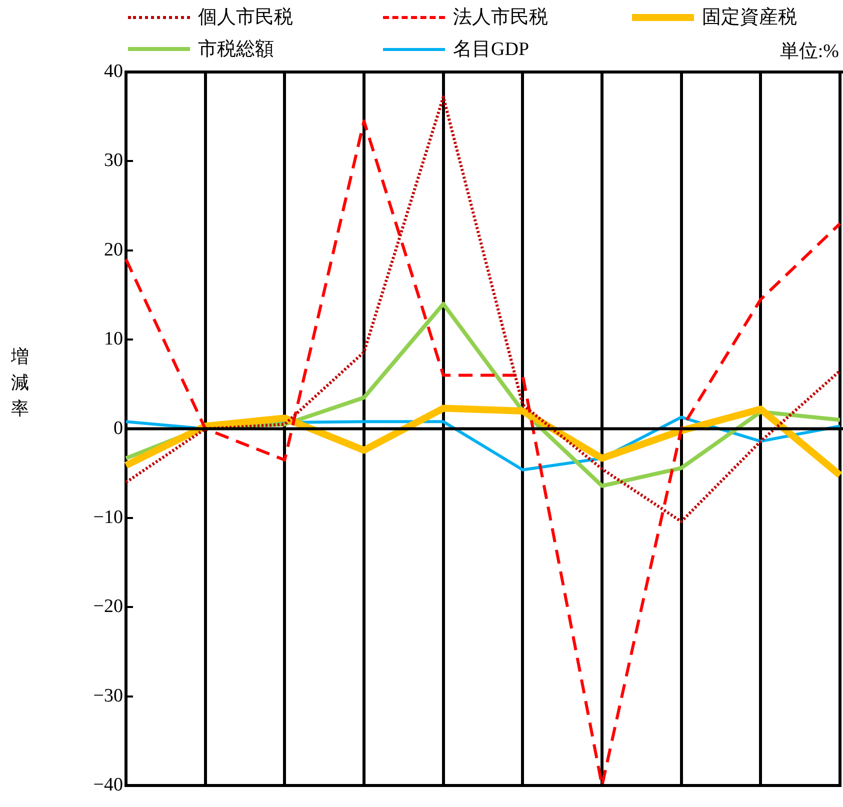 The image size is (843, 807). What do you see at coordinates (749, 18) in the screenshot?
I see `legend-label: 固定資産税` at bounding box center [749, 18].